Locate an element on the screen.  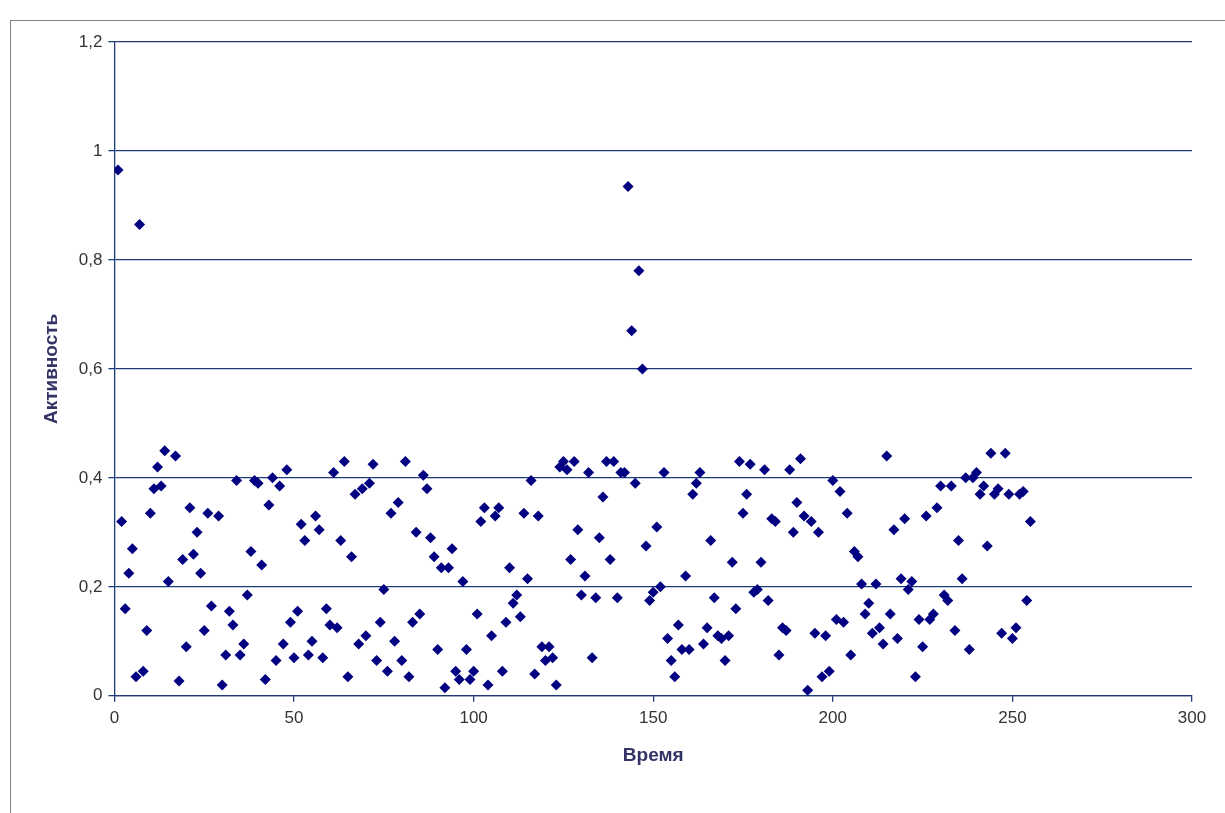
y-tick-label: 0,6 is located at coordinates (90, 368).